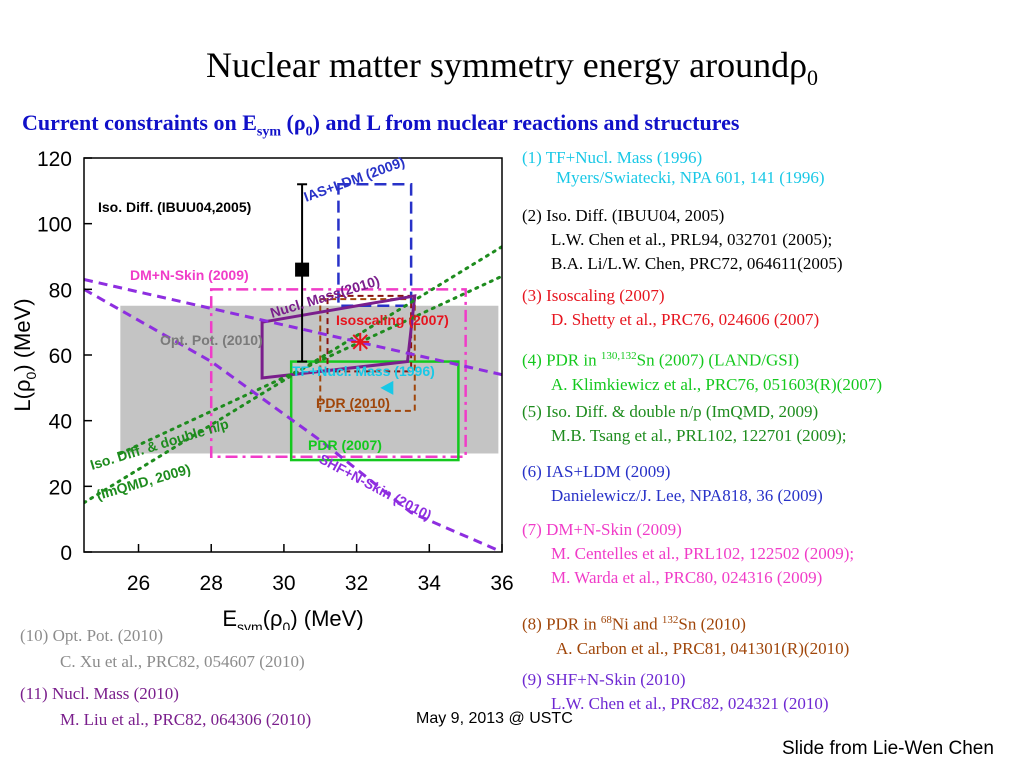 This screenshot has width=1024, height=768. I want to click on label-tf: TF+Nucl. Mass (1996), so click(363, 371).